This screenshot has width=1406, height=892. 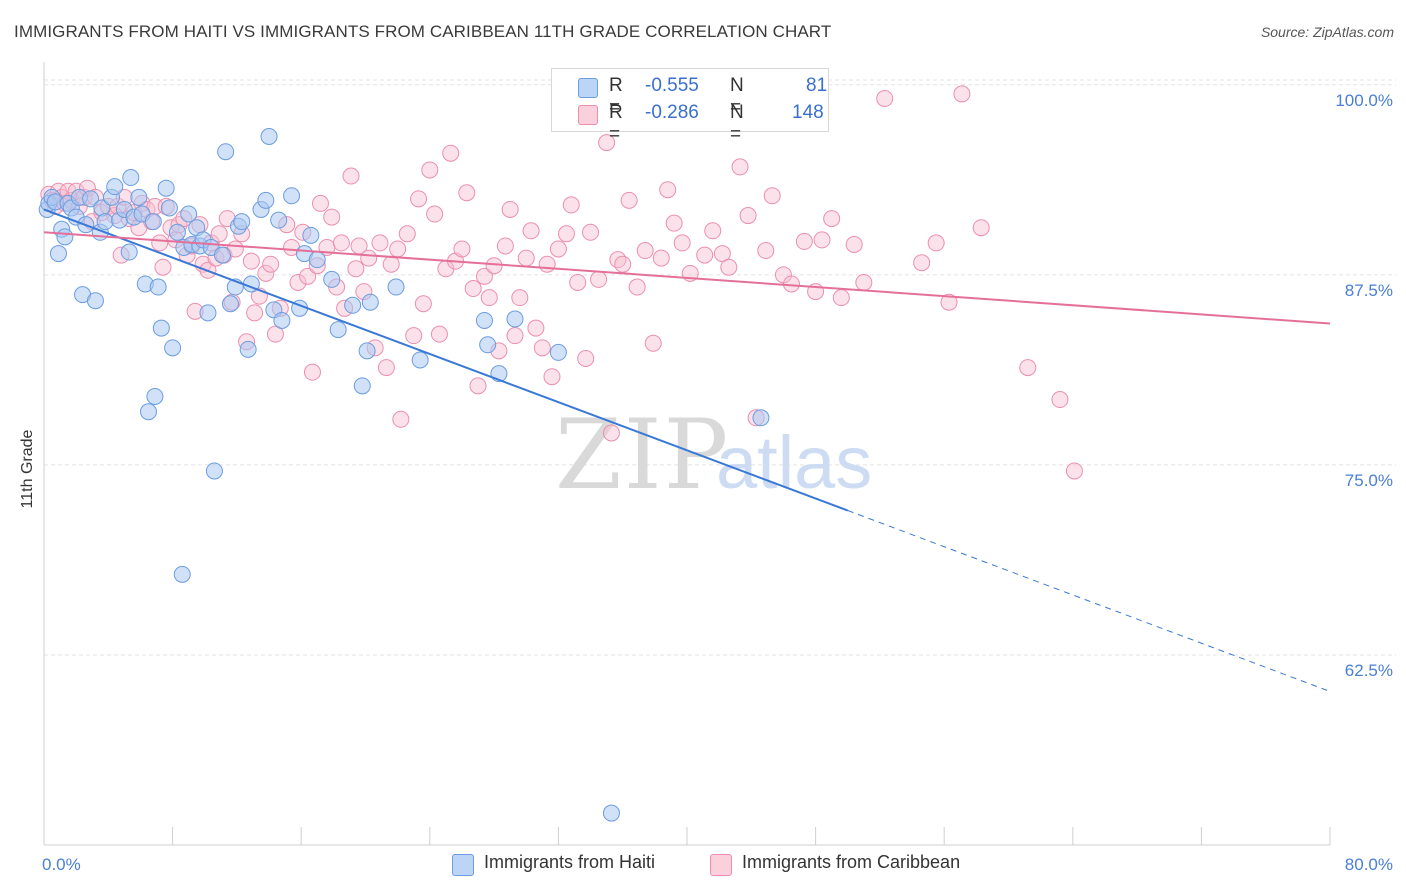 I want to click on correlation-legend: R = -0.555 N = 81 R = -0.286 N = 148, so click(x=690, y=106).